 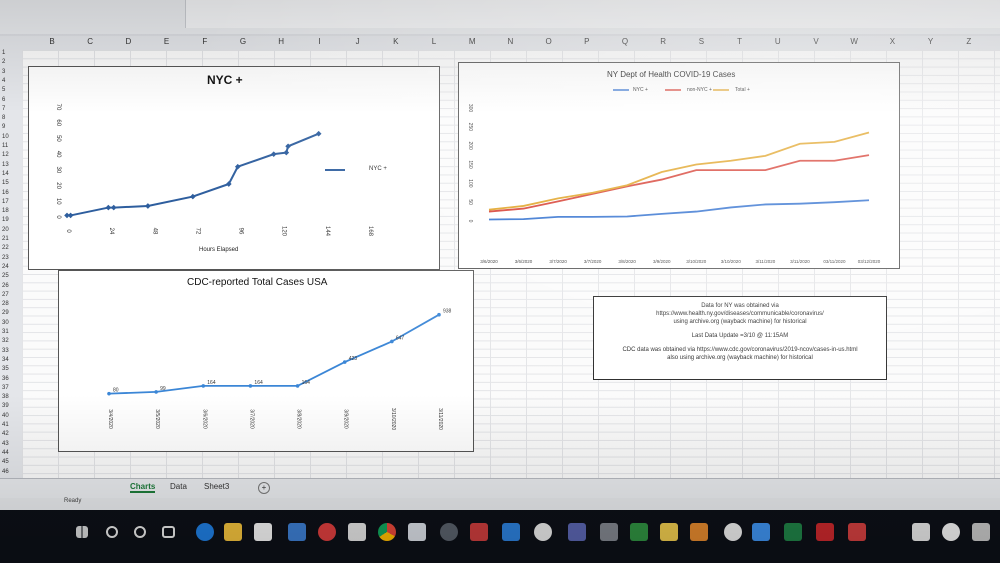 What do you see at coordinates (205, 41) in the screenshot?
I see `column-header-f: F` at bounding box center [205, 41].